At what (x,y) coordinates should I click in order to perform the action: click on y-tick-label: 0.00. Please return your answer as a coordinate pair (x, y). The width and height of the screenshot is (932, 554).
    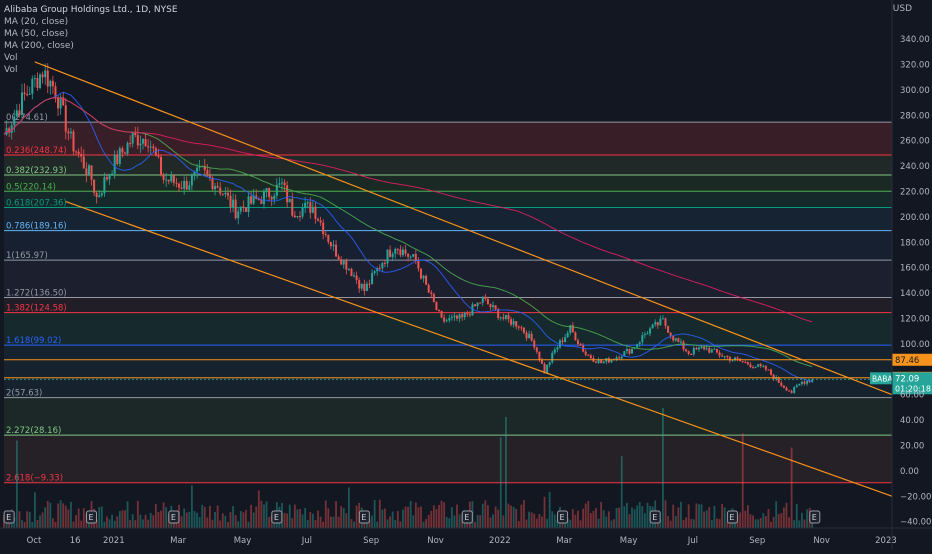
    Looking at the image, I should click on (909, 472).